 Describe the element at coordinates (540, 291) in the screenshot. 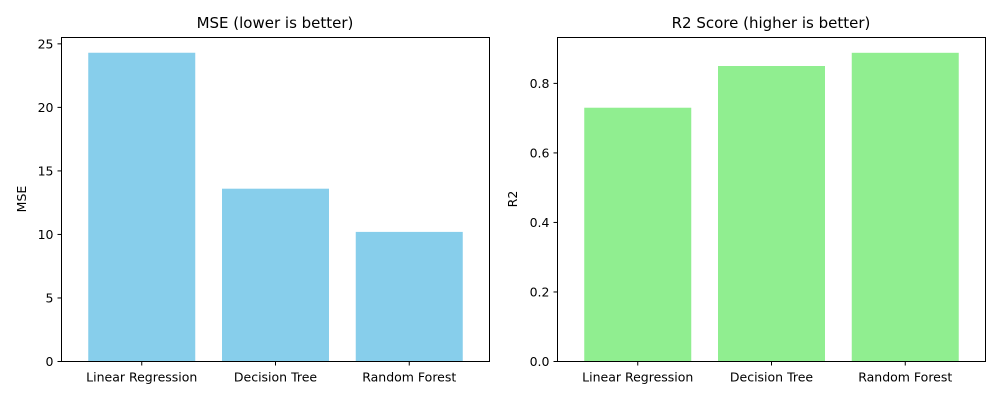

I see `y-tick-label: 0.2` at that location.